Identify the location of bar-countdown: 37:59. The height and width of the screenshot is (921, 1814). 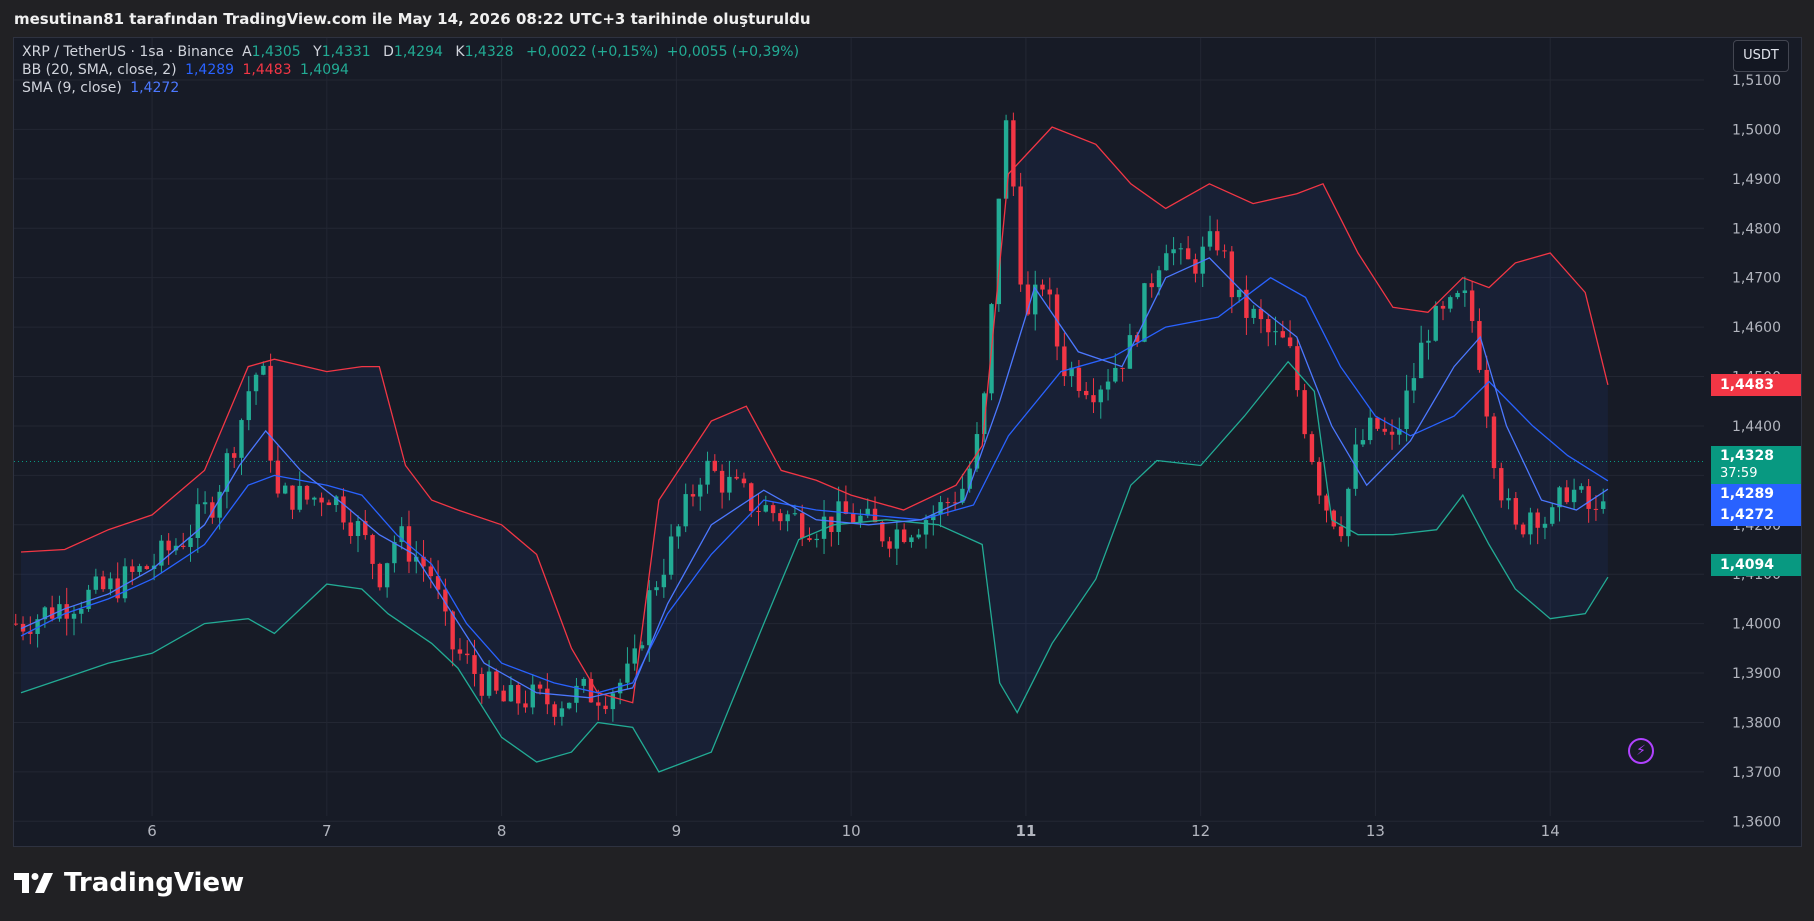
(1739, 473).